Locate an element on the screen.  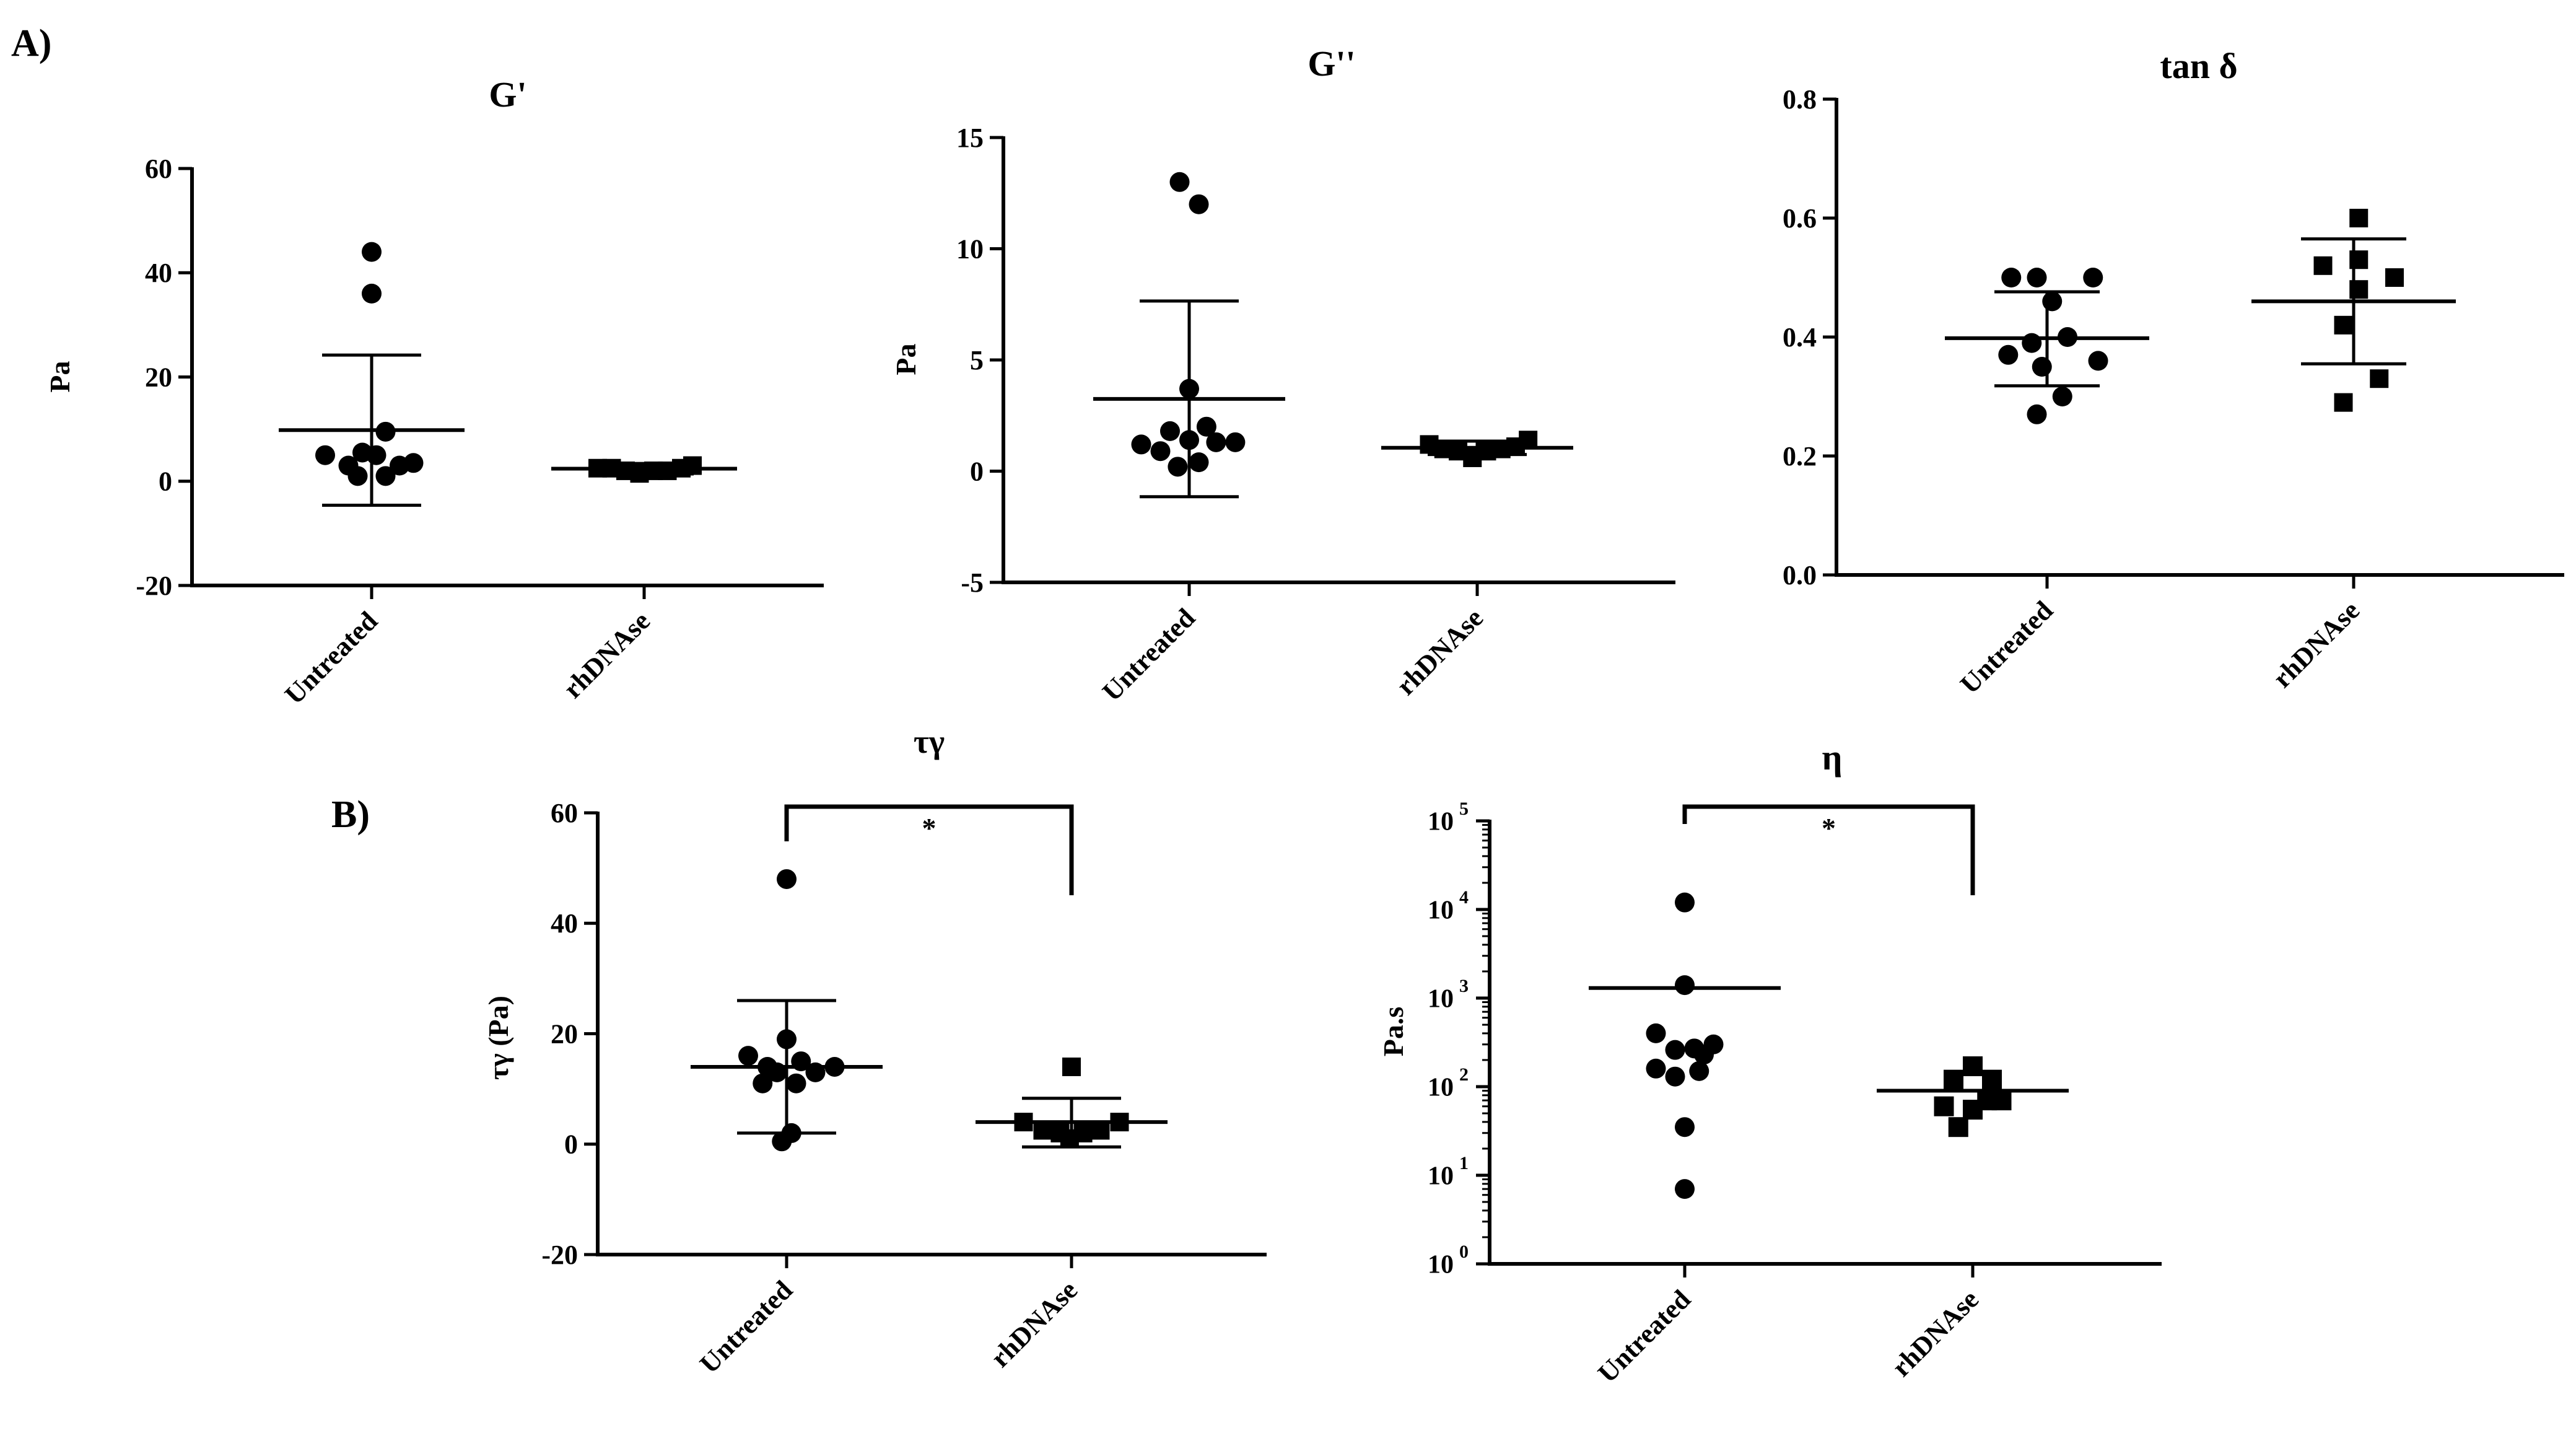
y-tick-label: 0.8 is located at coordinates (1800, 99).